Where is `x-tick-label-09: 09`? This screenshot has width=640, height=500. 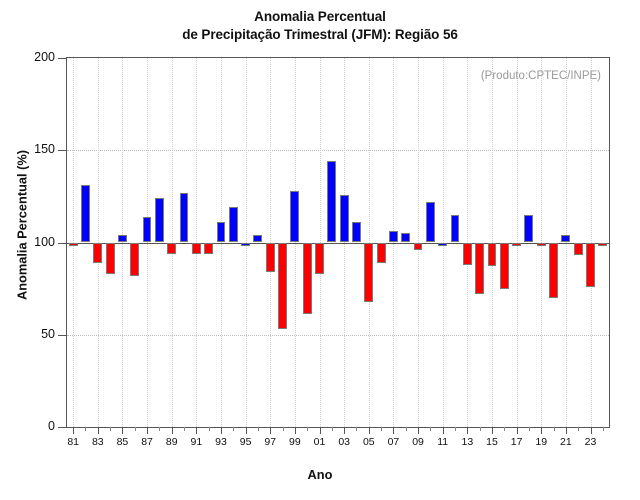 x-tick-label-09: 09 is located at coordinates (418, 442).